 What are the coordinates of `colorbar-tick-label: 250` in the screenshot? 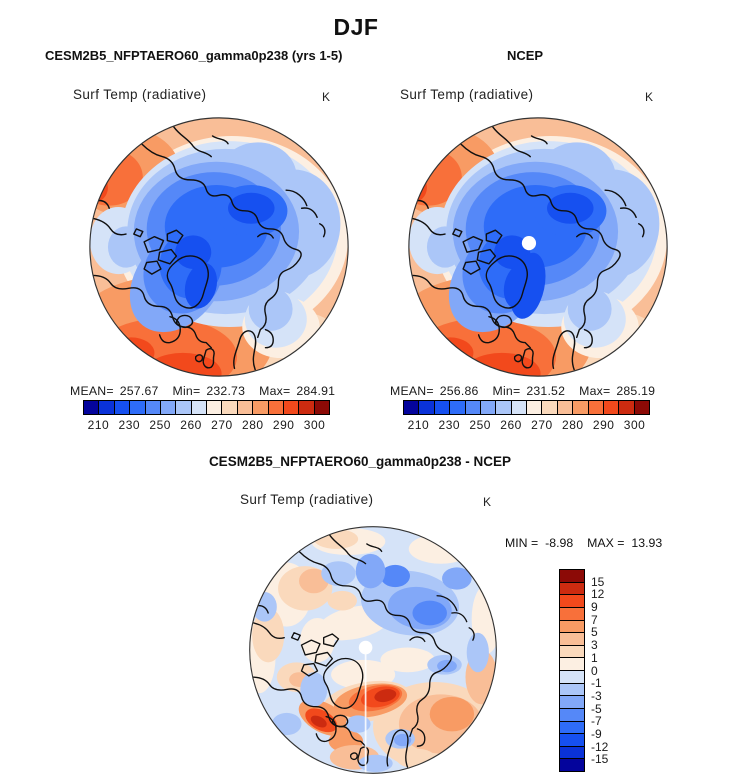 It's located at (160, 425).